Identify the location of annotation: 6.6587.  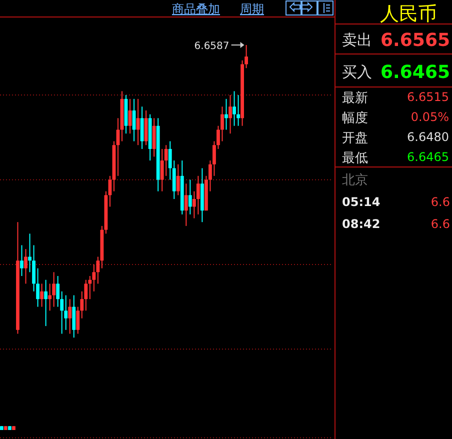
(212, 46).